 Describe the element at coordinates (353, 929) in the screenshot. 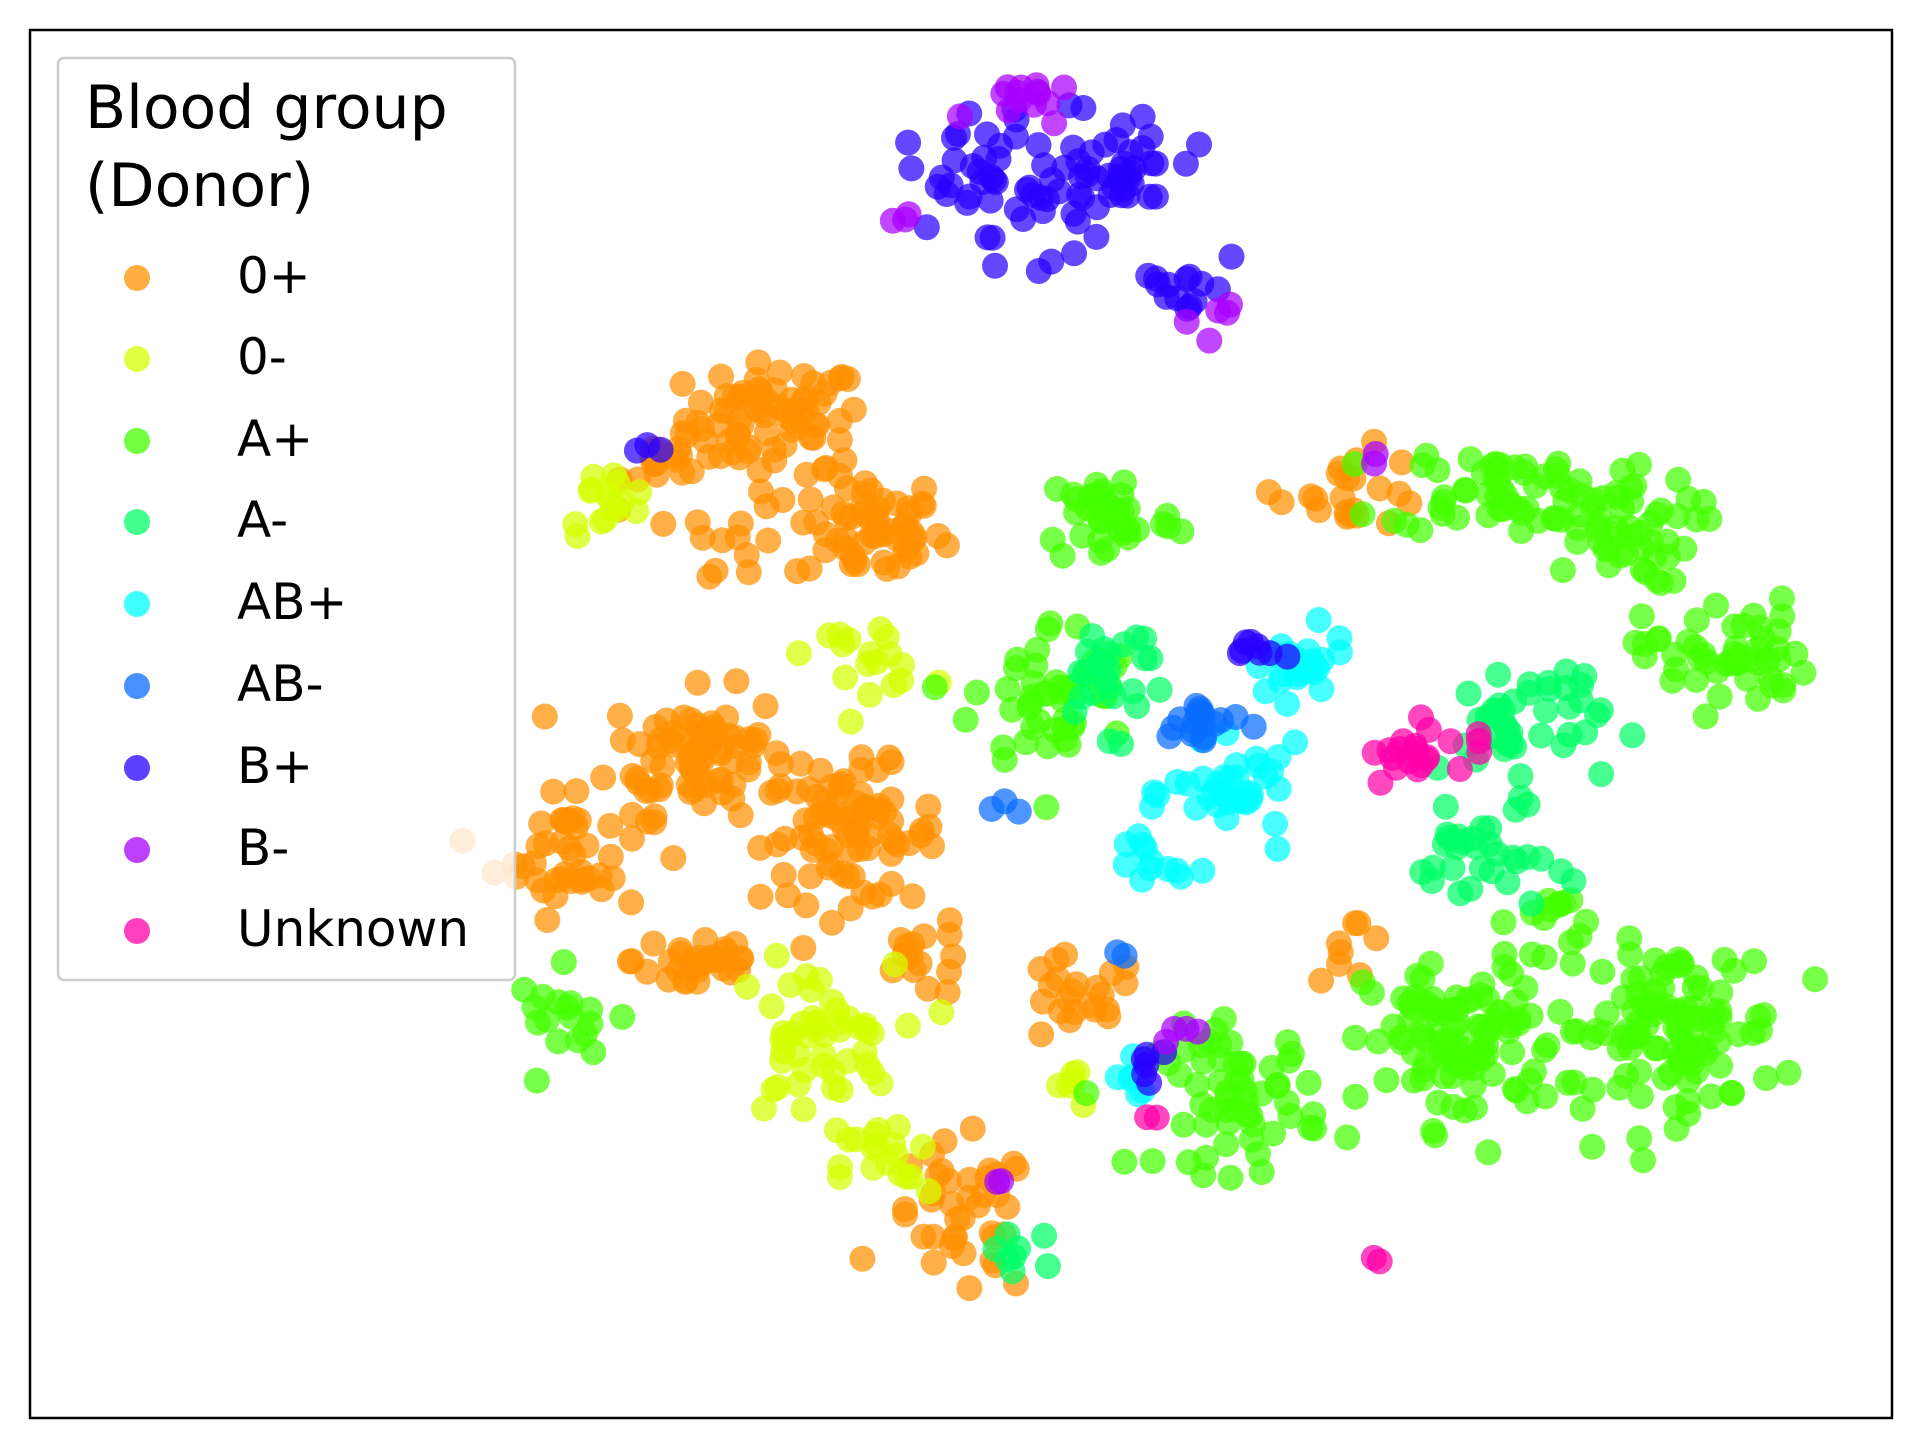

I see `legend-label-unknown: Unknown` at that location.